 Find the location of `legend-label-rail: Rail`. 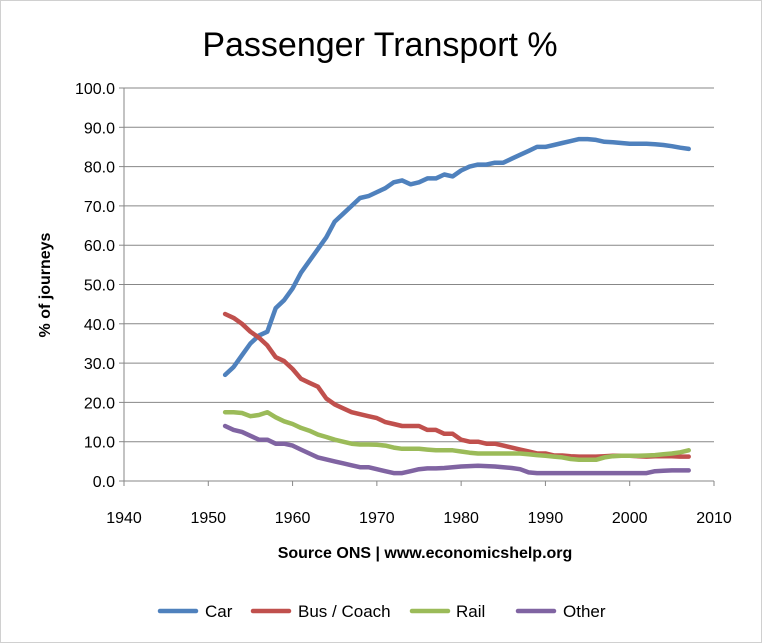

legend-label-rail: Rail is located at coordinates (470, 611).